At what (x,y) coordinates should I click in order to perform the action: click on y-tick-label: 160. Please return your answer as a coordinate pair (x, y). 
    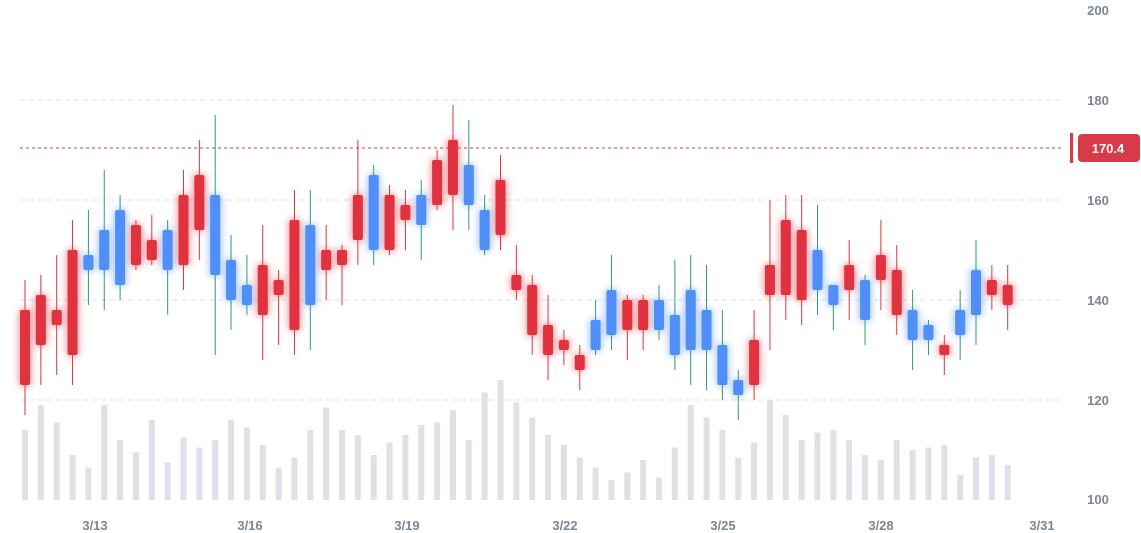
    Looking at the image, I should click on (1098, 200).